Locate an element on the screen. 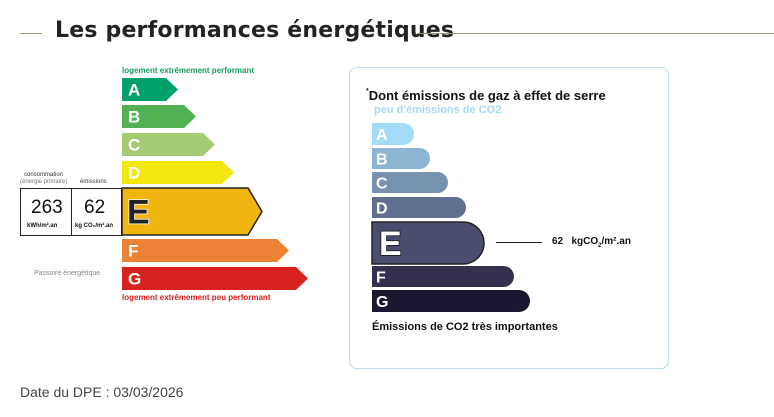 The width and height of the screenshot is (774, 417). dpe-class-g-bar is located at coordinates (215, 278).